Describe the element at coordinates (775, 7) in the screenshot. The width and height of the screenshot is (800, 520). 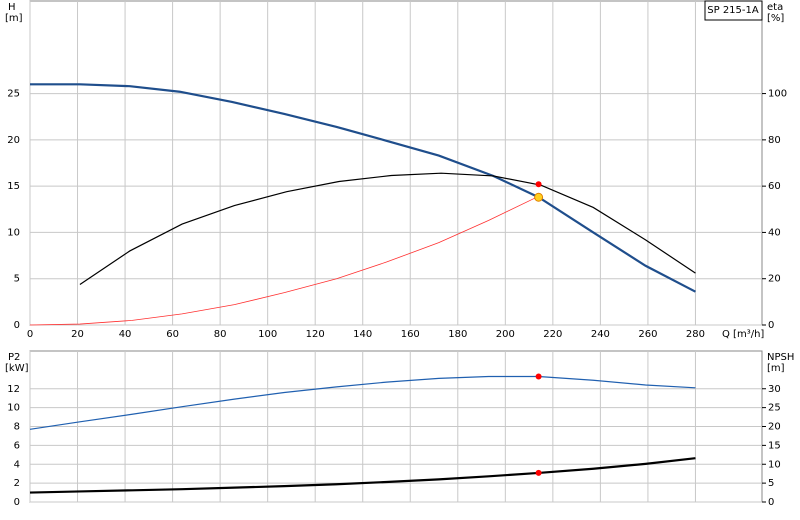
I see `y2-axis-label: eta` at that location.